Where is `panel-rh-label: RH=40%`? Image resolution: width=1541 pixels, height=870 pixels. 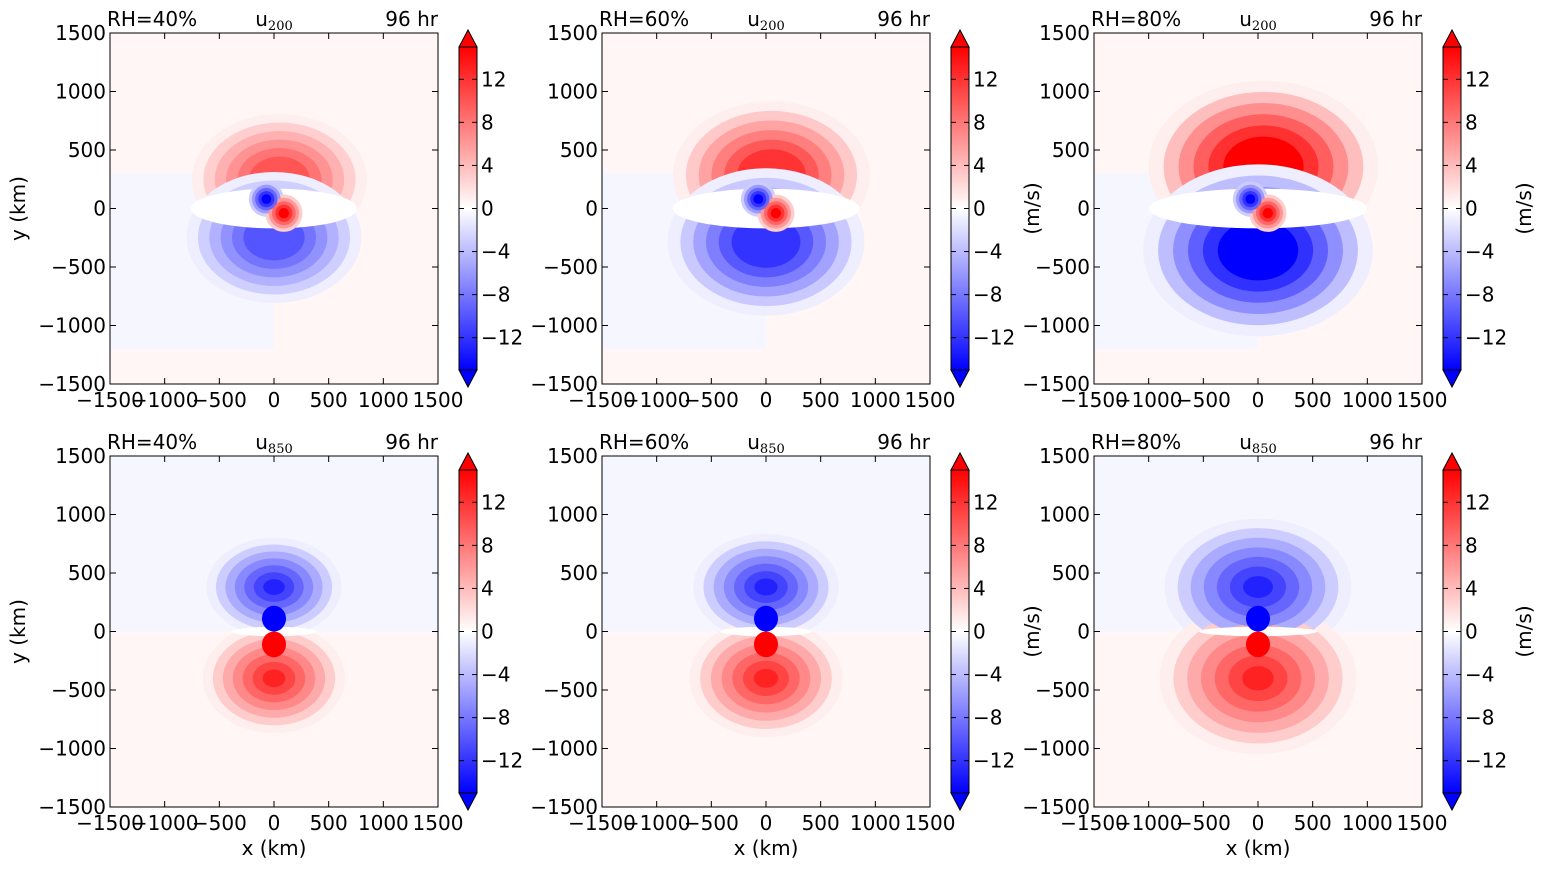 panel-rh-label: RH=40% is located at coordinates (152, 442).